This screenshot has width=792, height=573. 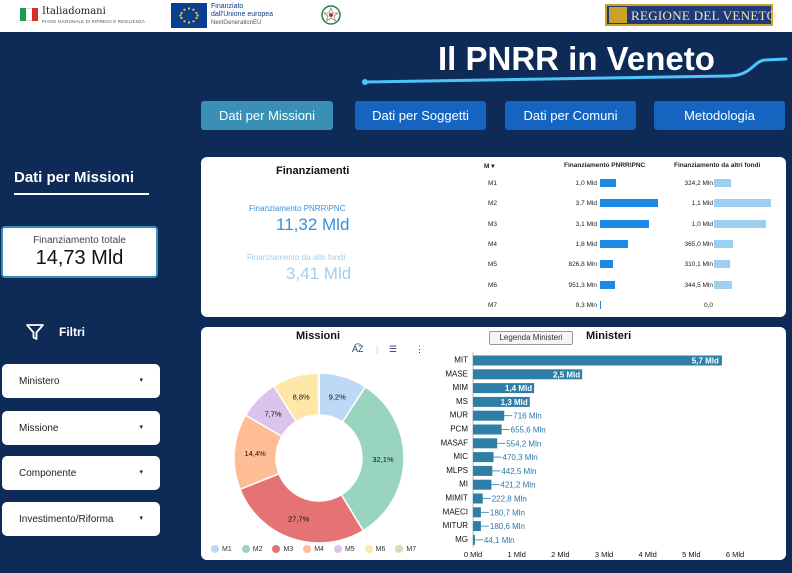 I want to click on more-options-icon: ⋮, so click(x=419, y=349).